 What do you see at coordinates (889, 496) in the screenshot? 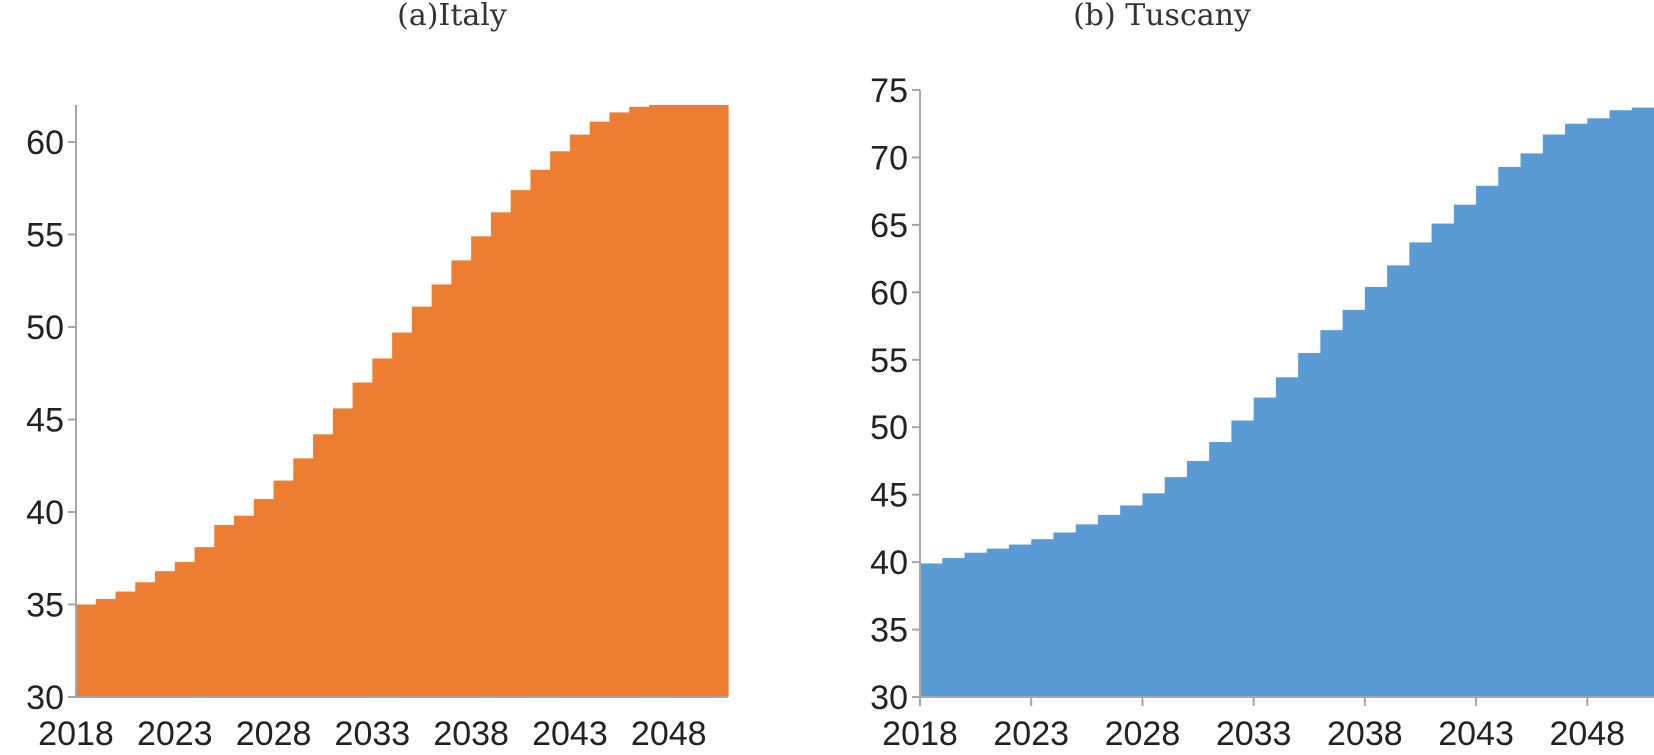
I see `y-tick-label: 45` at bounding box center [889, 496].